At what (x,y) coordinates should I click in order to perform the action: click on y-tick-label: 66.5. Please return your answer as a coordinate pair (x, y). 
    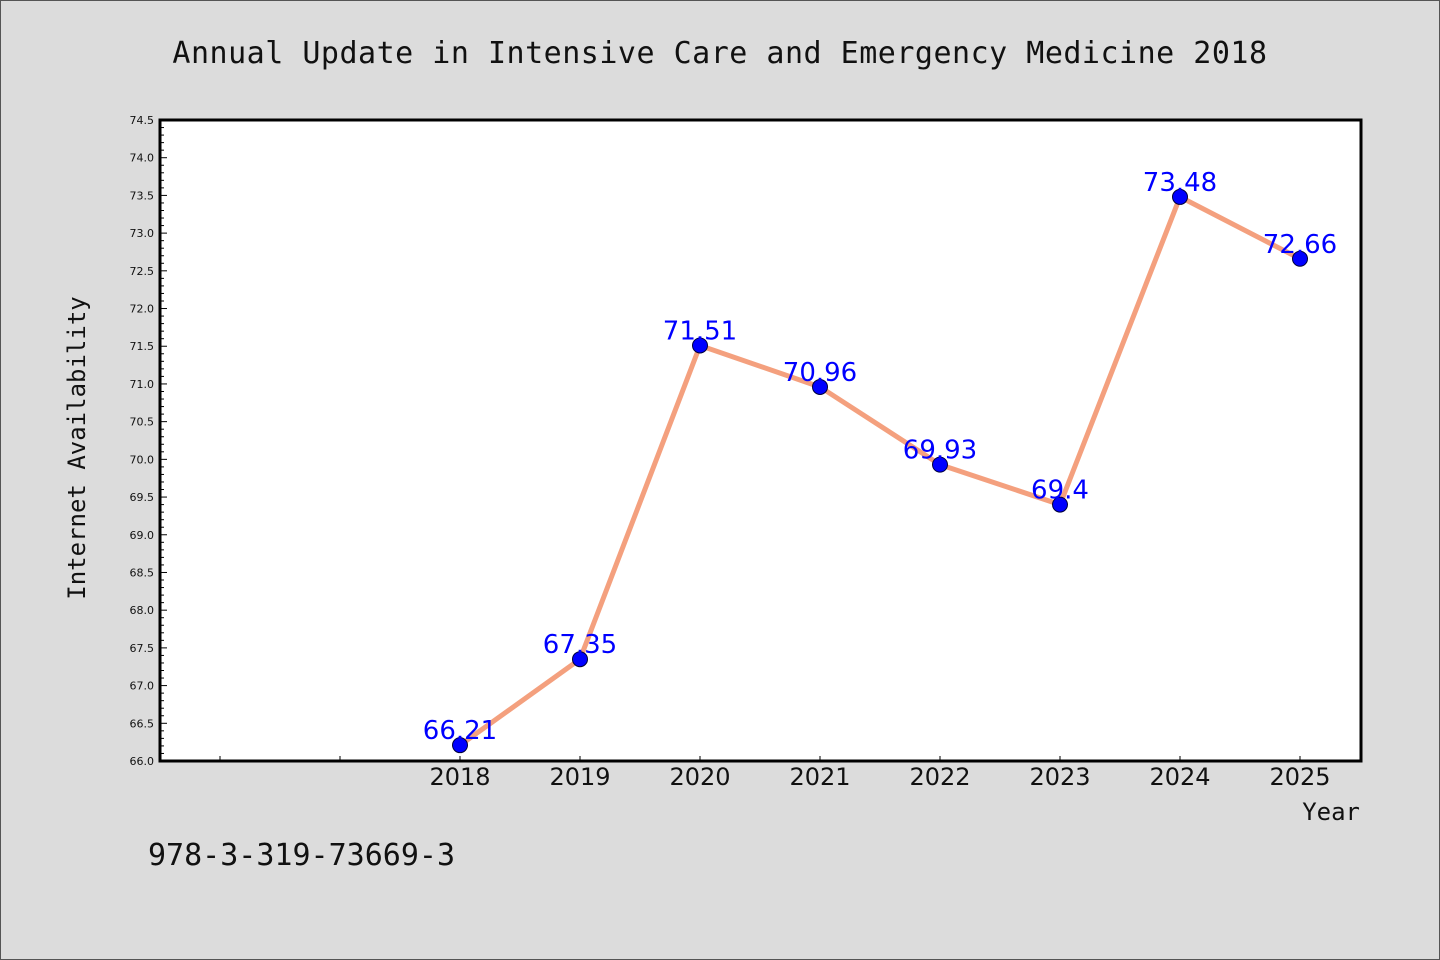
    Looking at the image, I should click on (142, 723).